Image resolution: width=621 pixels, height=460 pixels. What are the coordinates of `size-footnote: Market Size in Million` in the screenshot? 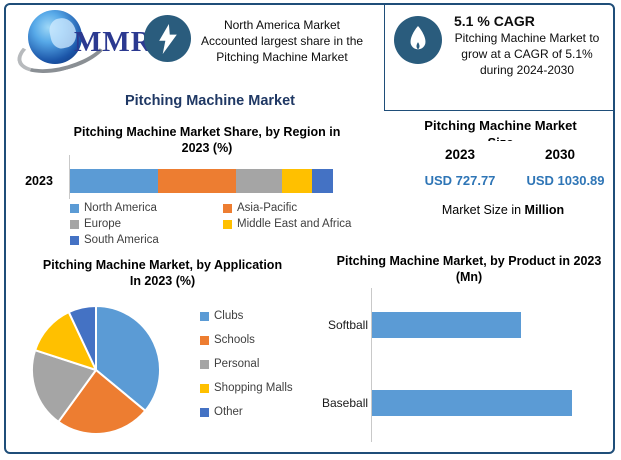 It's located at (503, 210).